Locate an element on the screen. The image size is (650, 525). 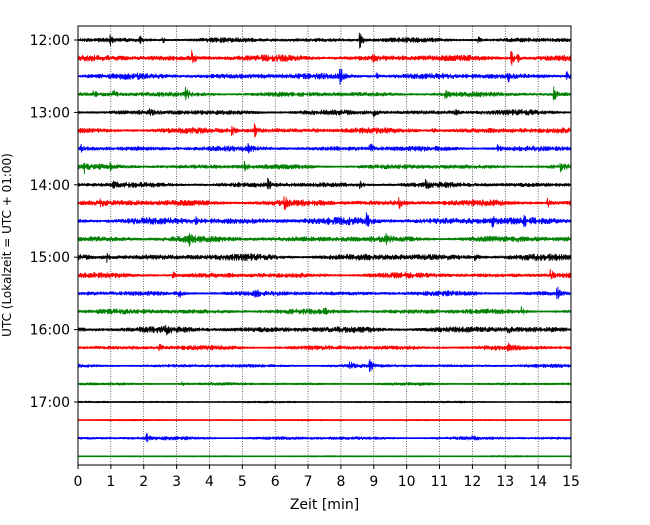
y-tick-label: 14:00 is located at coordinates (50, 186).